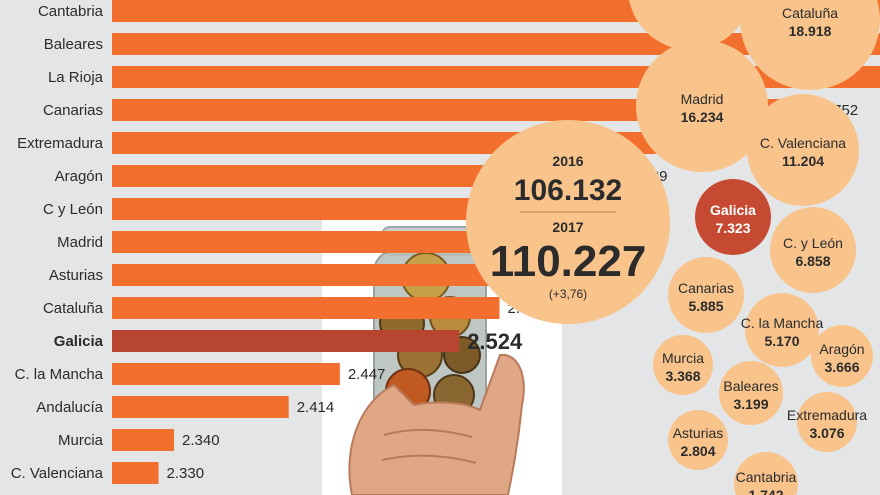 This screenshot has height=495, width=880. Describe the element at coordinates (682, 376) in the screenshot. I see `bubble-value-label: 3.368` at that location.